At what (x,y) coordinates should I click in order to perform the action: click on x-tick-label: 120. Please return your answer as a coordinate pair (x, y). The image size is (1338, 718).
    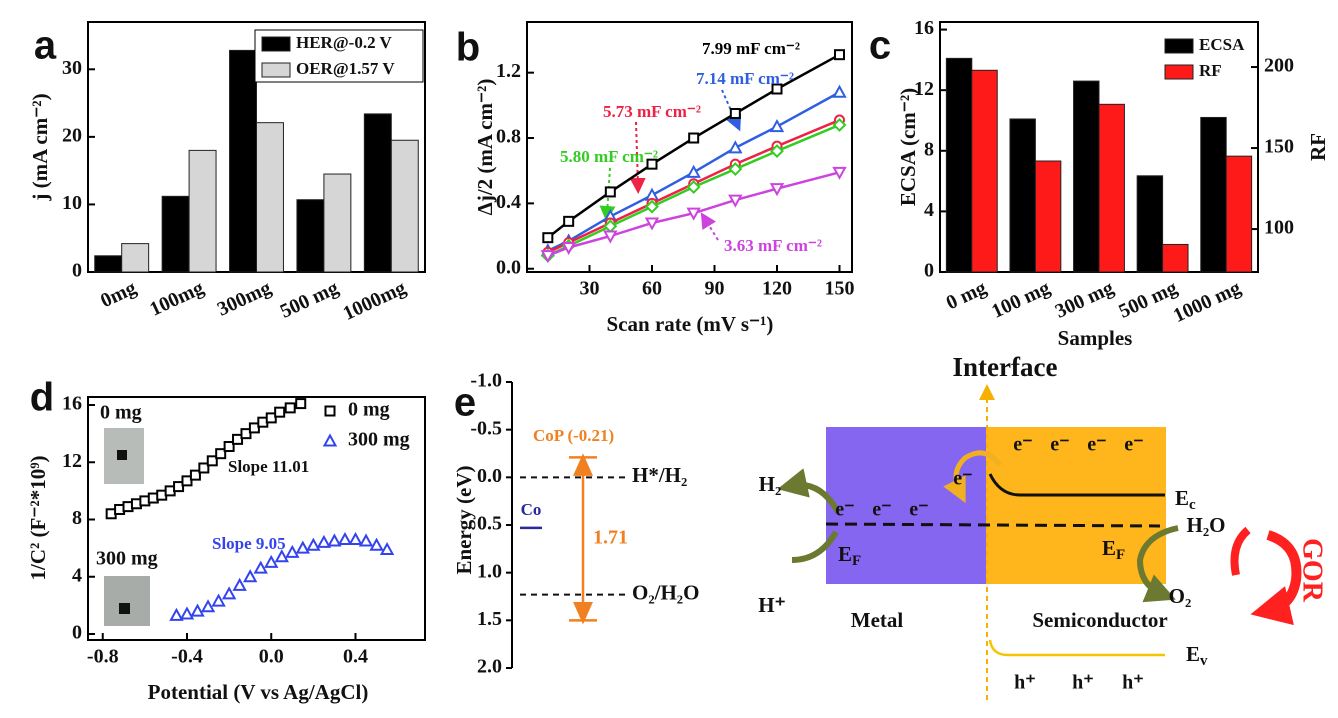
    Looking at the image, I should click on (777, 289).